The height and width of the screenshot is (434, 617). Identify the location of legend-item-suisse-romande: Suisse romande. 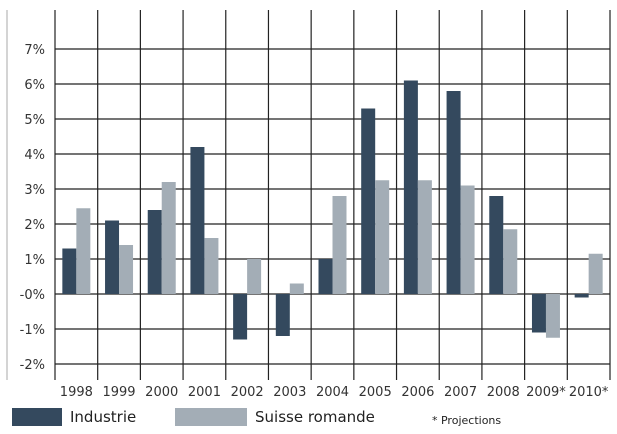
(275, 417).